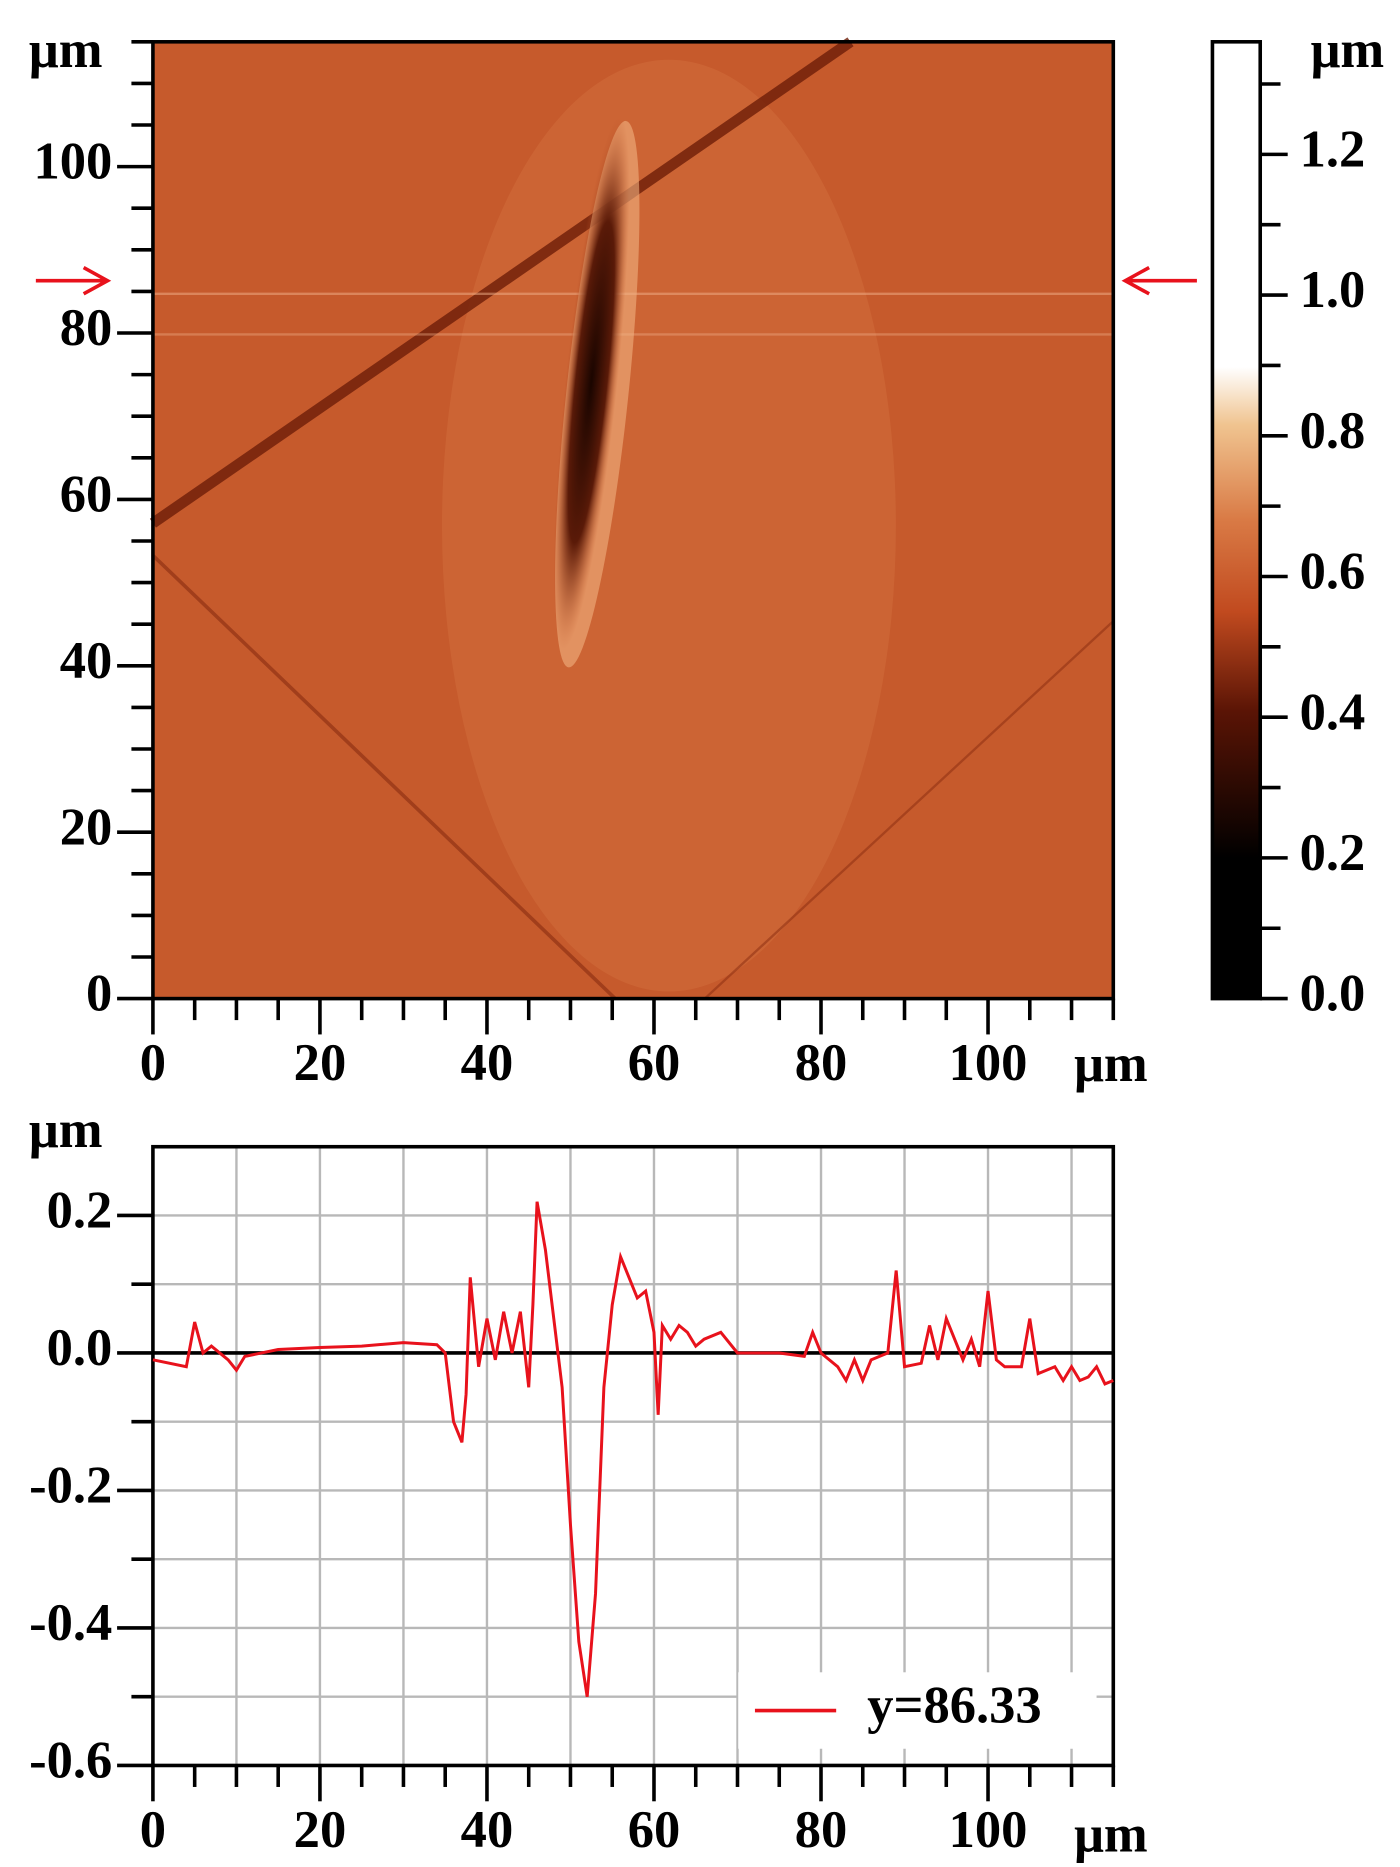  Describe the element at coordinates (1333, 431) in the screenshot. I see `colorbar-tick-label: 0.8` at that location.